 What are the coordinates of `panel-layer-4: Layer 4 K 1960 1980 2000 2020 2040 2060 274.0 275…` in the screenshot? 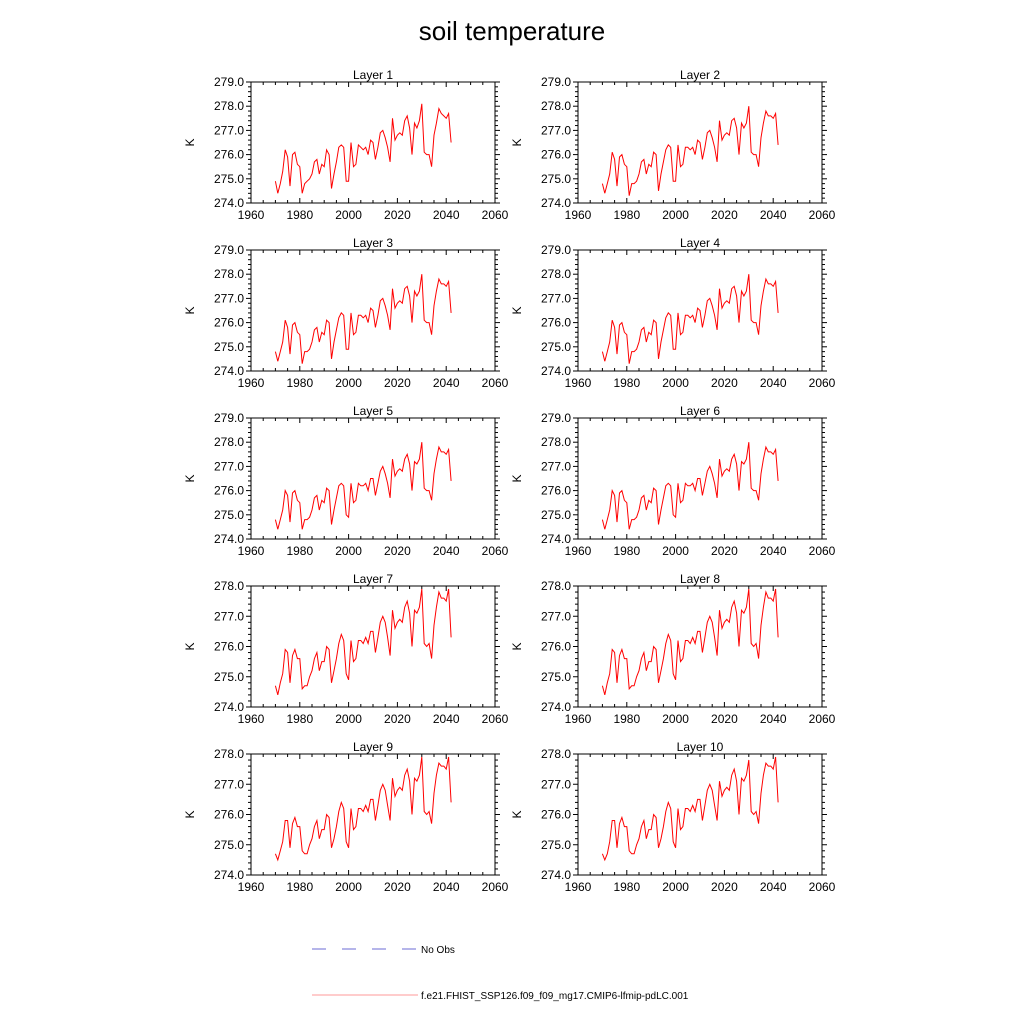 It's located at (673, 313).